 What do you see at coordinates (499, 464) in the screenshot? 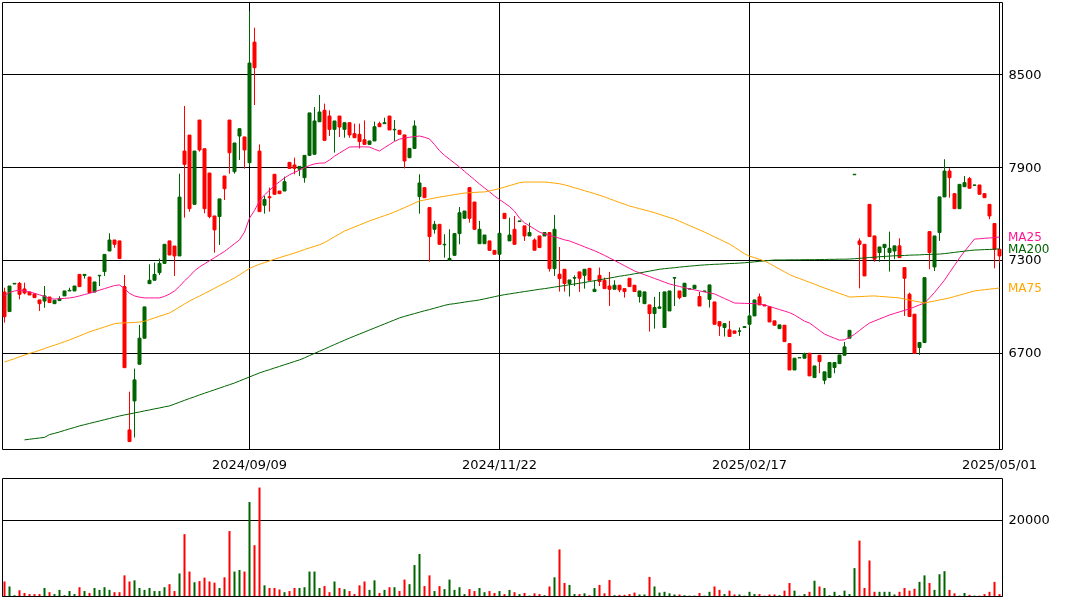
I see `x-tick-label: 2024/11/22` at bounding box center [499, 464].